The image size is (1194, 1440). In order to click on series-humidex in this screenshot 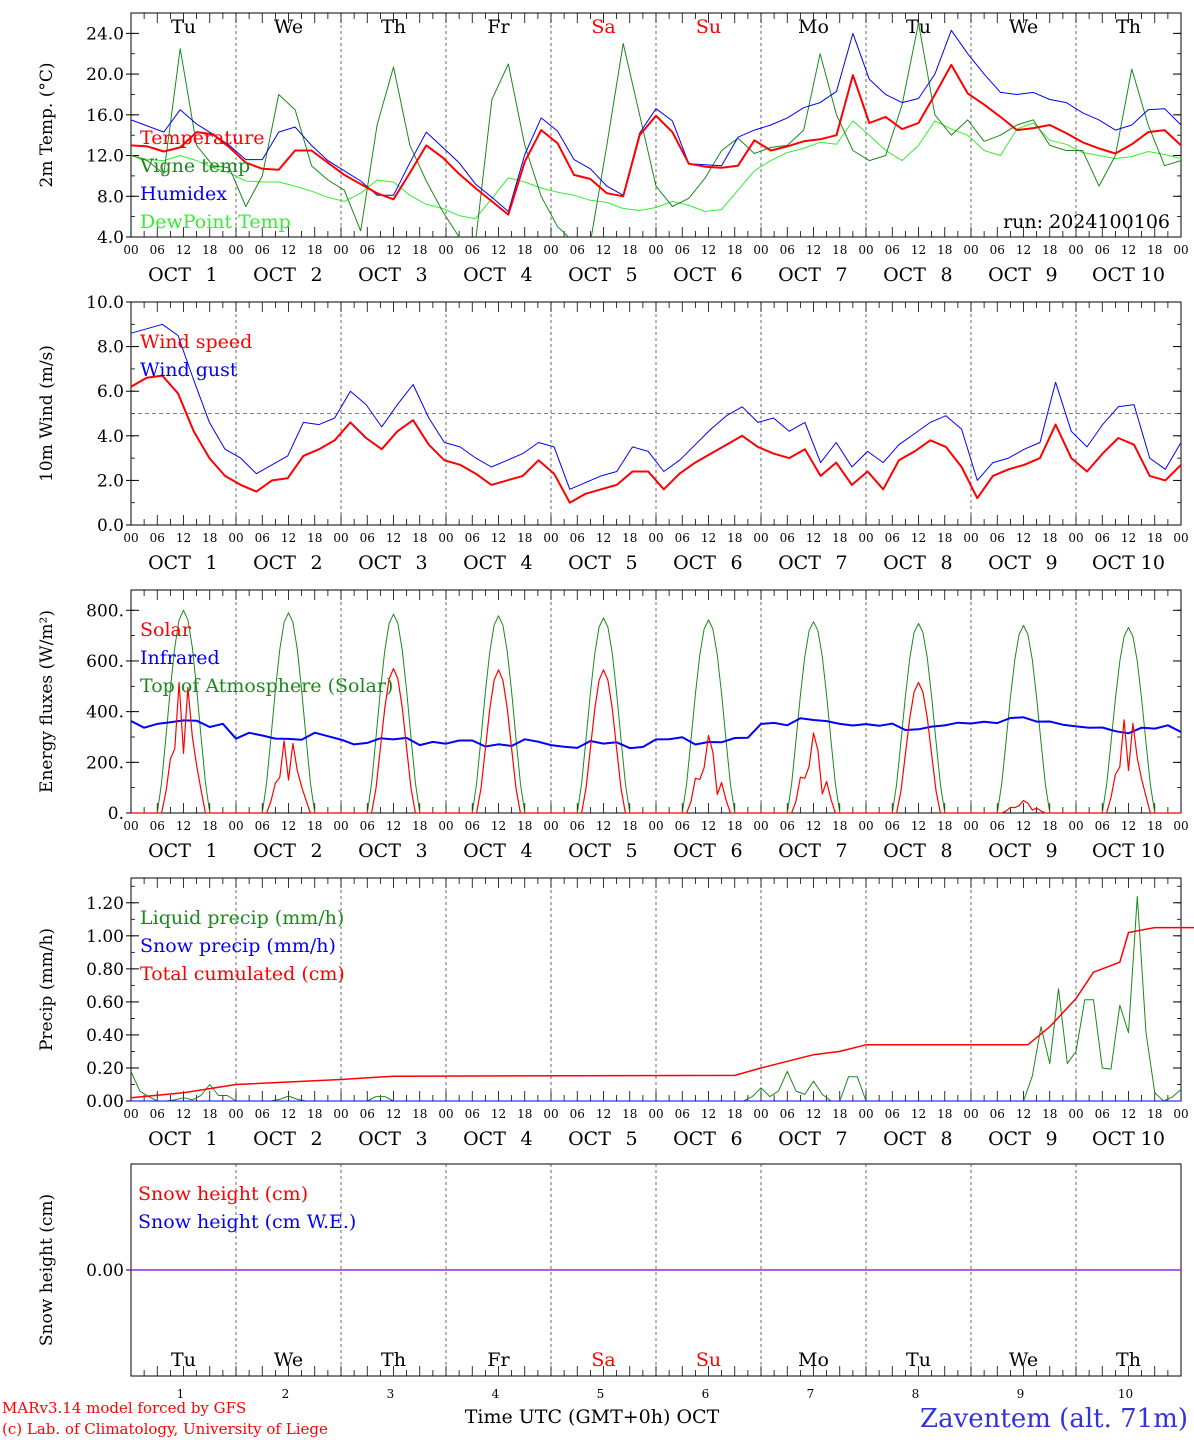, I will do `click(656, 120)`.